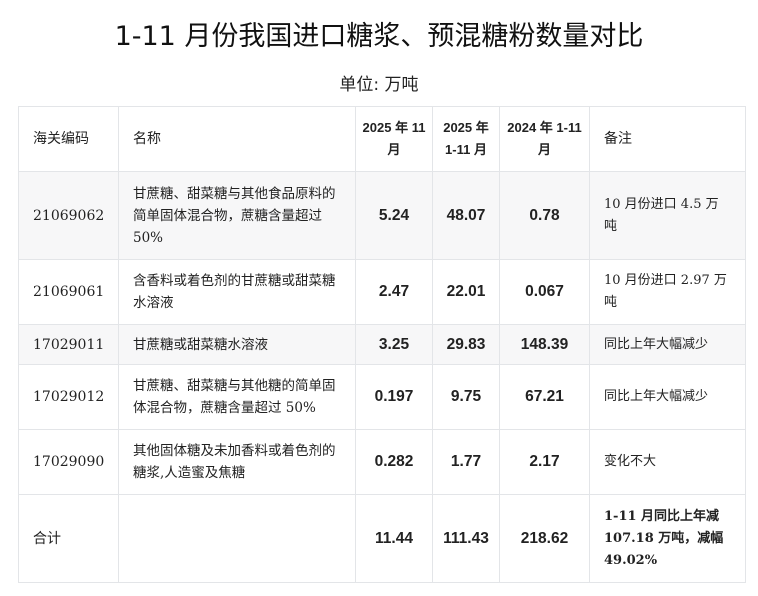 The width and height of the screenshot is (758, 596). I want to click on cell-code: 21069061, so click(68, 292).